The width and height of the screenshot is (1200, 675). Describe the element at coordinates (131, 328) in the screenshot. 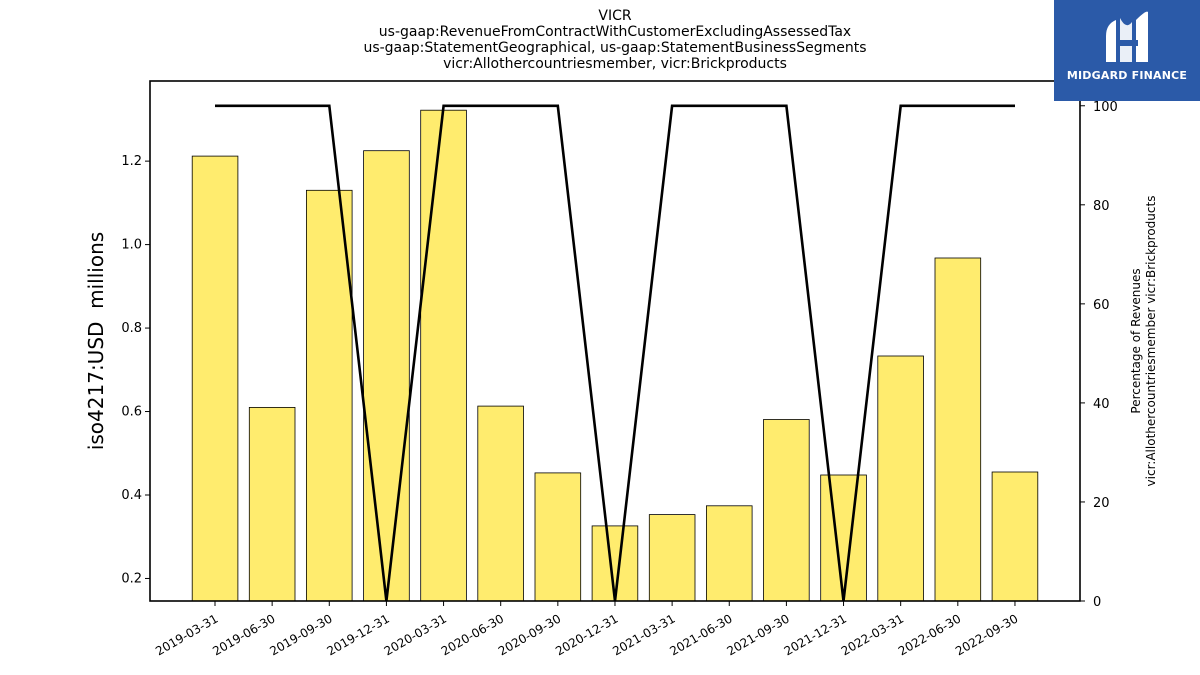

I see `y-tick-label: 0.8` at that location.